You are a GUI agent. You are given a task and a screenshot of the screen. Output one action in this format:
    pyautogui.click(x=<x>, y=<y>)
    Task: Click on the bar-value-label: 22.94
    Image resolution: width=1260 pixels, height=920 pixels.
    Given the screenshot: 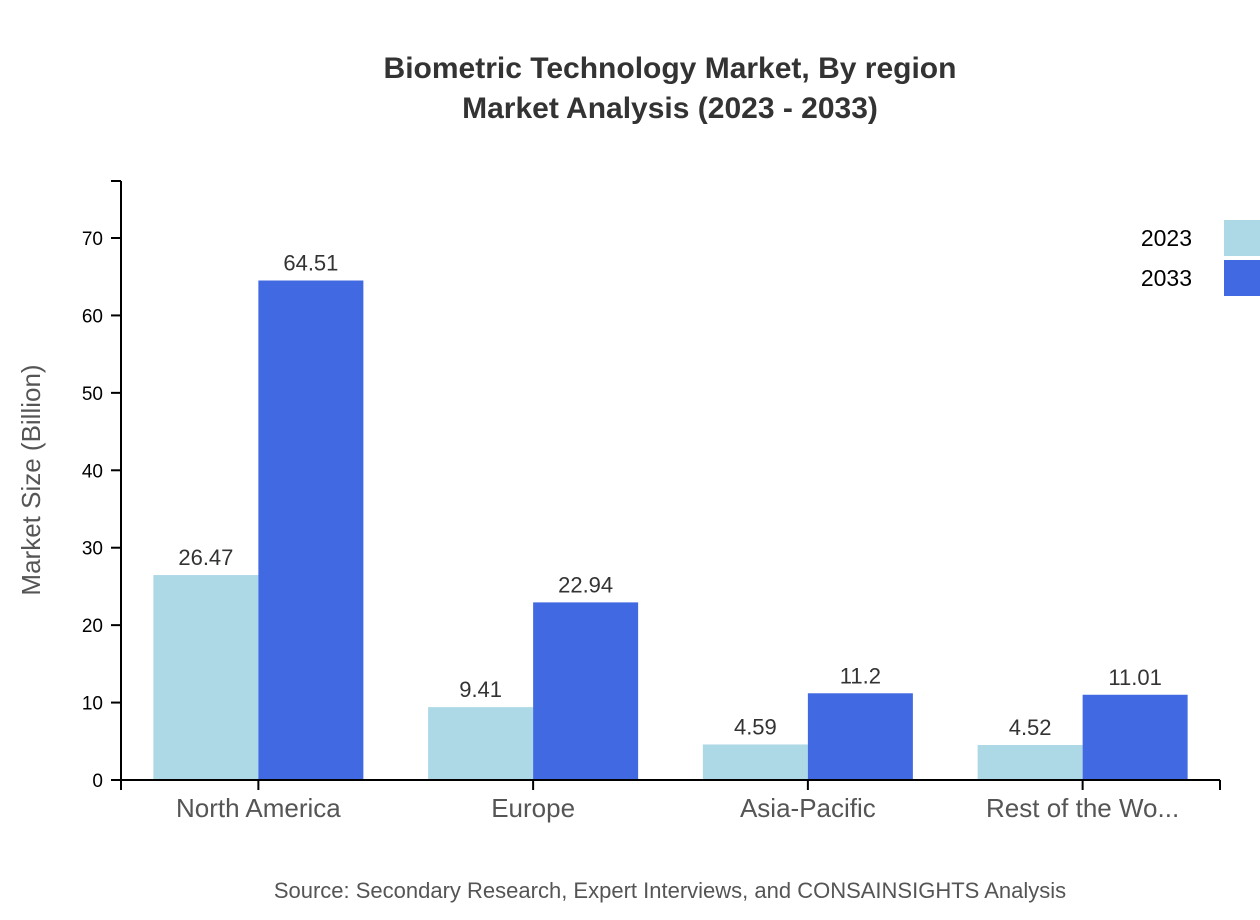 What is the action you would take?
    pyautogui.click(x=585, y=584)
    